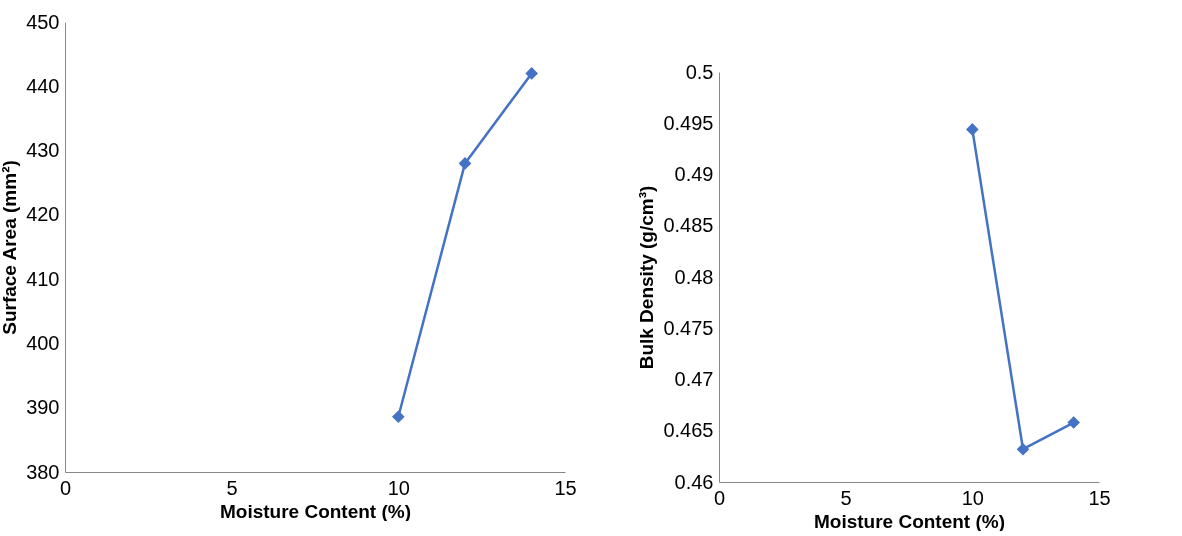 This screenshot has height=536, width=1182. Describe the element at coordinates (43, 85) in the screenshot. I see `y-tick-label: 440` at that location.